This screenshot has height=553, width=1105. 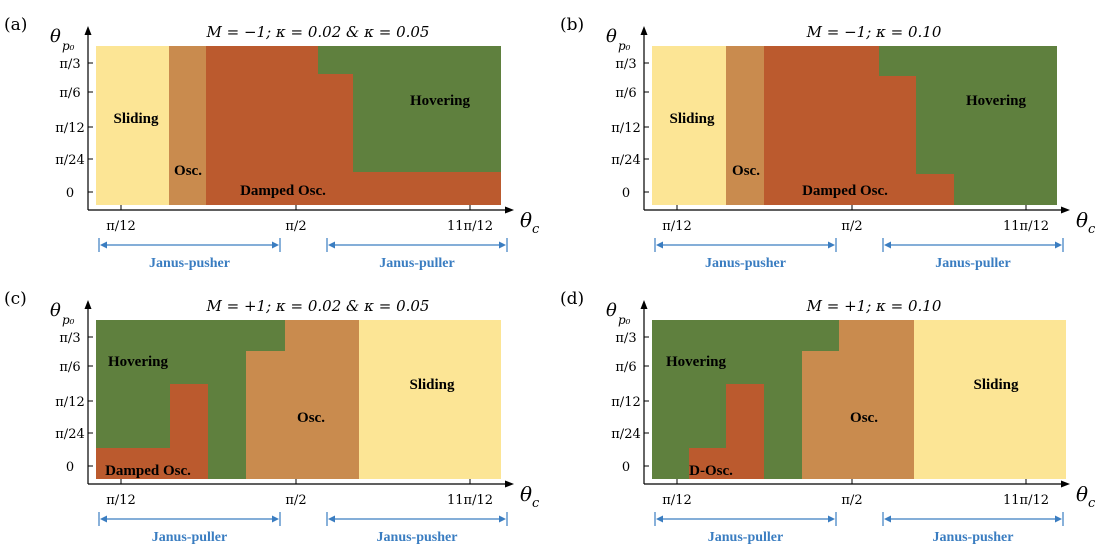 What do you see at coordinates (15, 25) in the screenshot?
I see `panel-label: (a)` at bounding box center [15, 25].